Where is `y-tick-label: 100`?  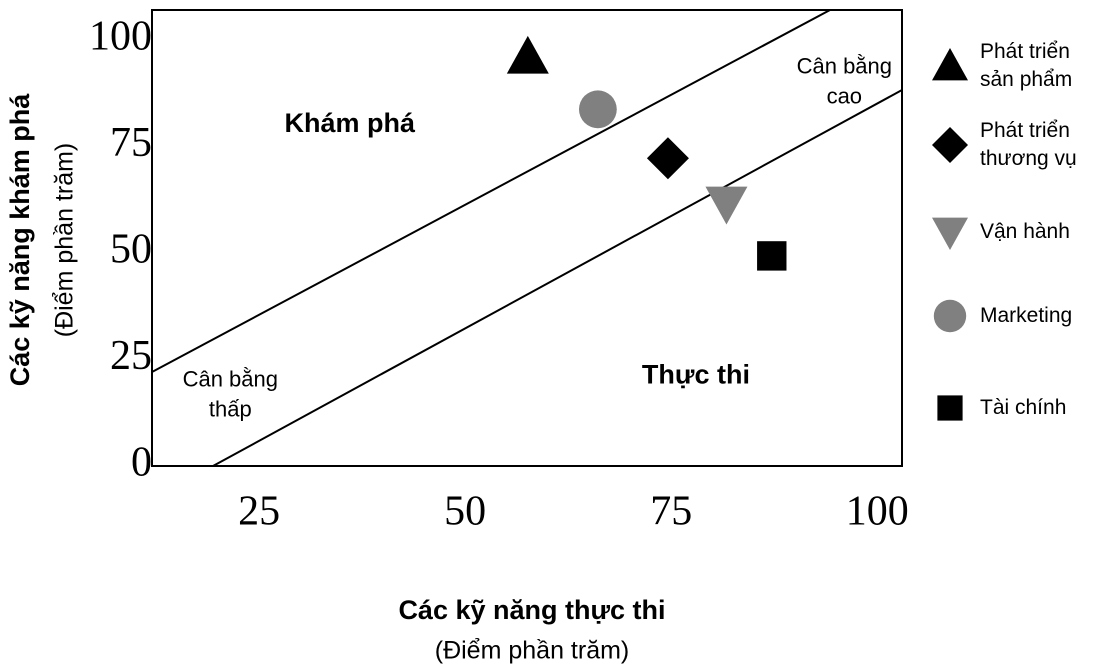
y-tick-label: 100 is located at coordinates (120, 36).